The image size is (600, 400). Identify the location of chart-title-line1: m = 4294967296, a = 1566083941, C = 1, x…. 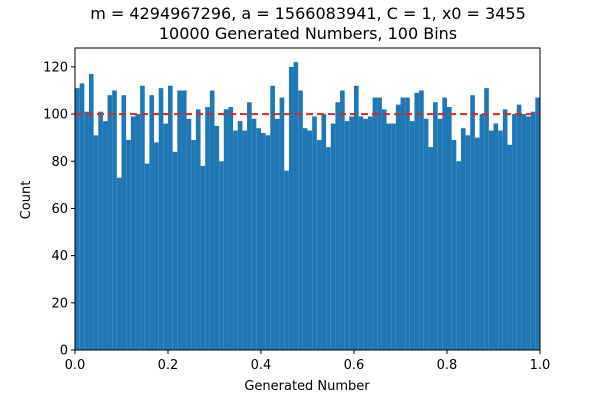
(308, 13).